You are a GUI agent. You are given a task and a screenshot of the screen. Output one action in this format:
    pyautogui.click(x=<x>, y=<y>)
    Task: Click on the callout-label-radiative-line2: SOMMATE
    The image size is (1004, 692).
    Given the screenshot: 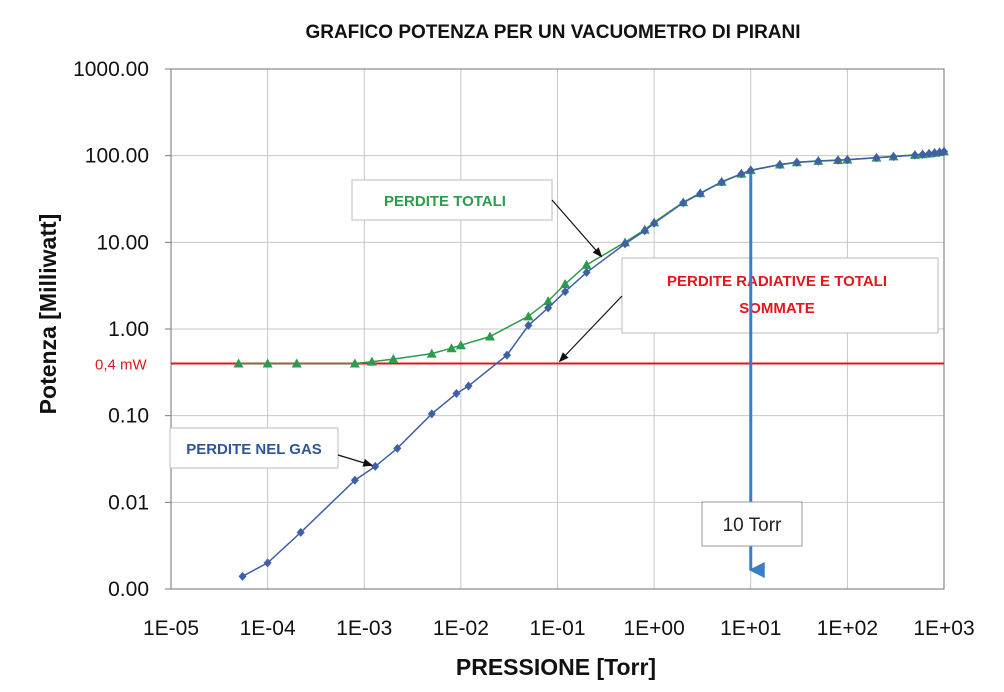 What is the action you would take?
    pyautogui.click(x=777, y=308)
    